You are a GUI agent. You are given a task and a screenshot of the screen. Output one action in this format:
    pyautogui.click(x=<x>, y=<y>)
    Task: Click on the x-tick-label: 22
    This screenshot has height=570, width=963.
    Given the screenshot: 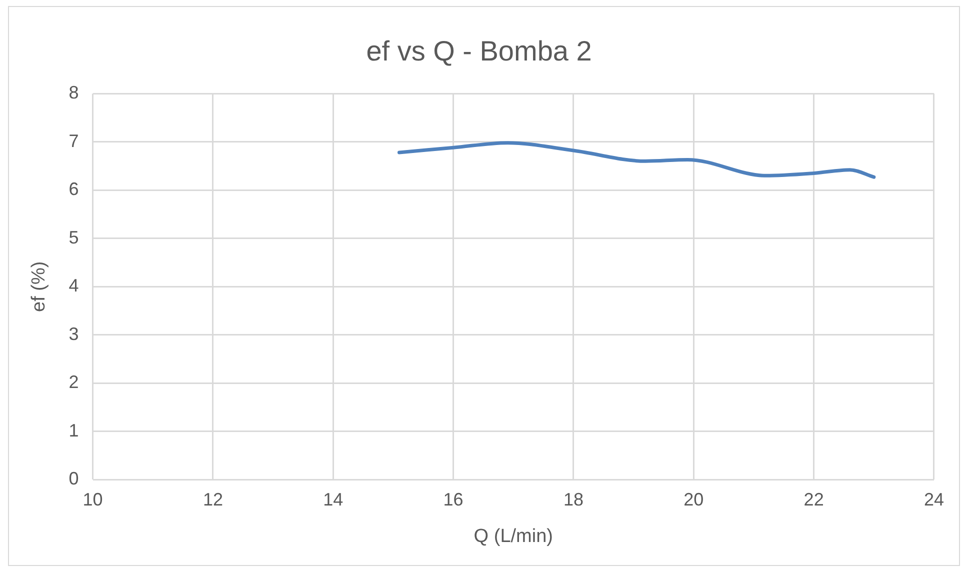 What is the action you would take?
    pyautogui.click(x=814, y=499)
    